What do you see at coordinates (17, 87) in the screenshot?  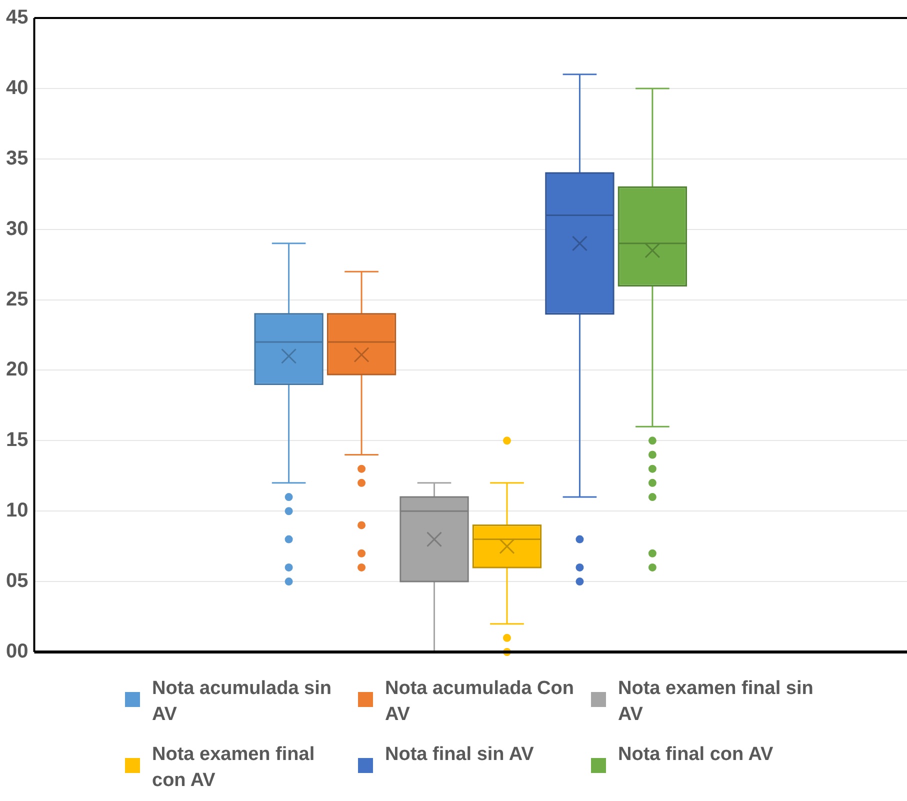 I see `y-tick-label: 40` at bounding box center [17, 87].